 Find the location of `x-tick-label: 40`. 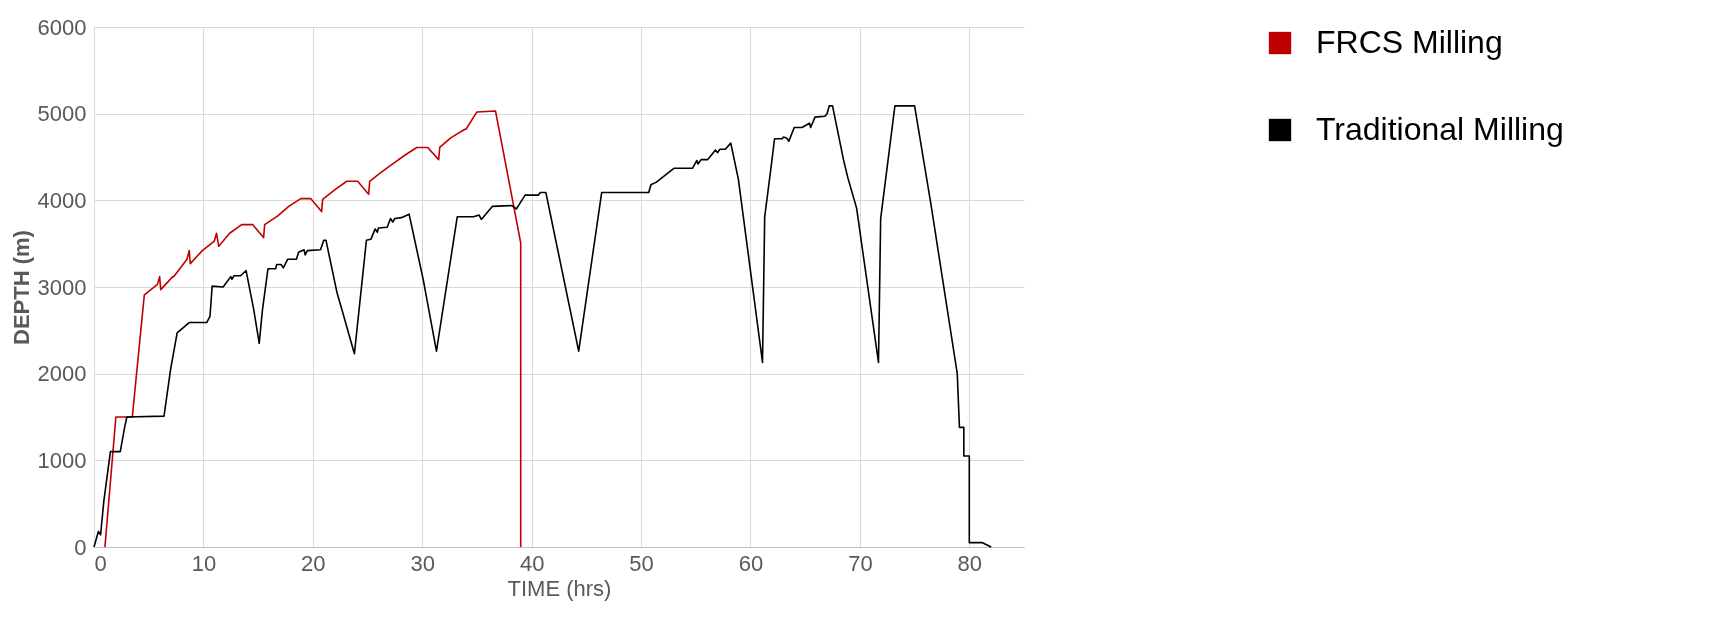

x-tick-label: 40 is located at coordinates (532, 563).